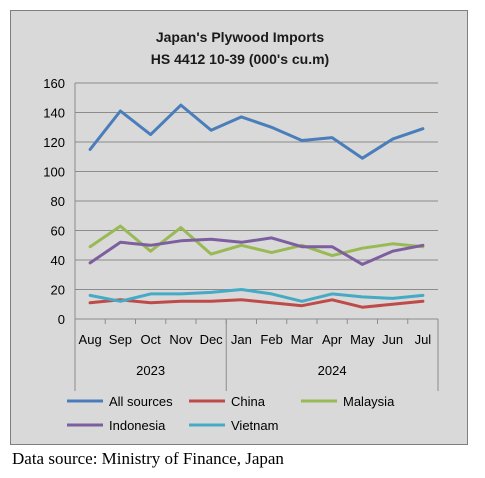 The width and height of the screenshot is (485, 478). What do you see at coordinates (256, 131) in the screenshot?
I see `series-line-all-sources` at bounding box center [256, 131].